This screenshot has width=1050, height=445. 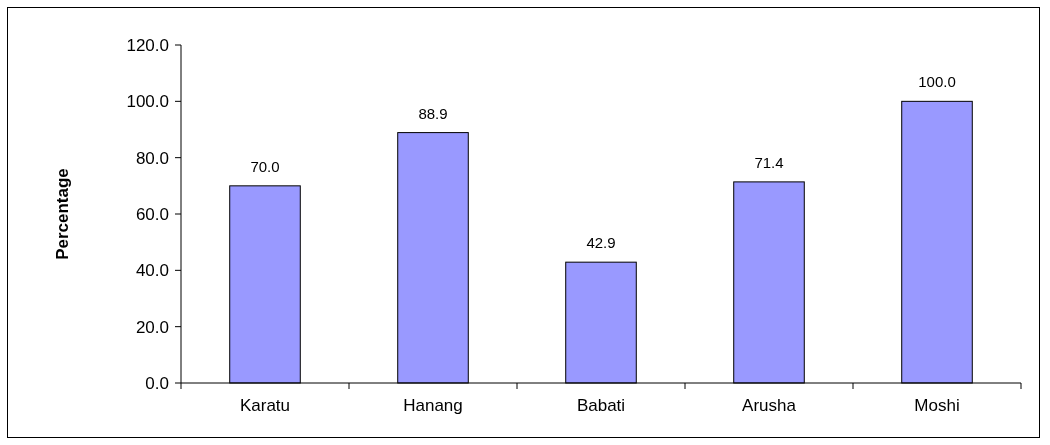 I want to click on y-tick-label: 80.0, so click(x=152, y=158).